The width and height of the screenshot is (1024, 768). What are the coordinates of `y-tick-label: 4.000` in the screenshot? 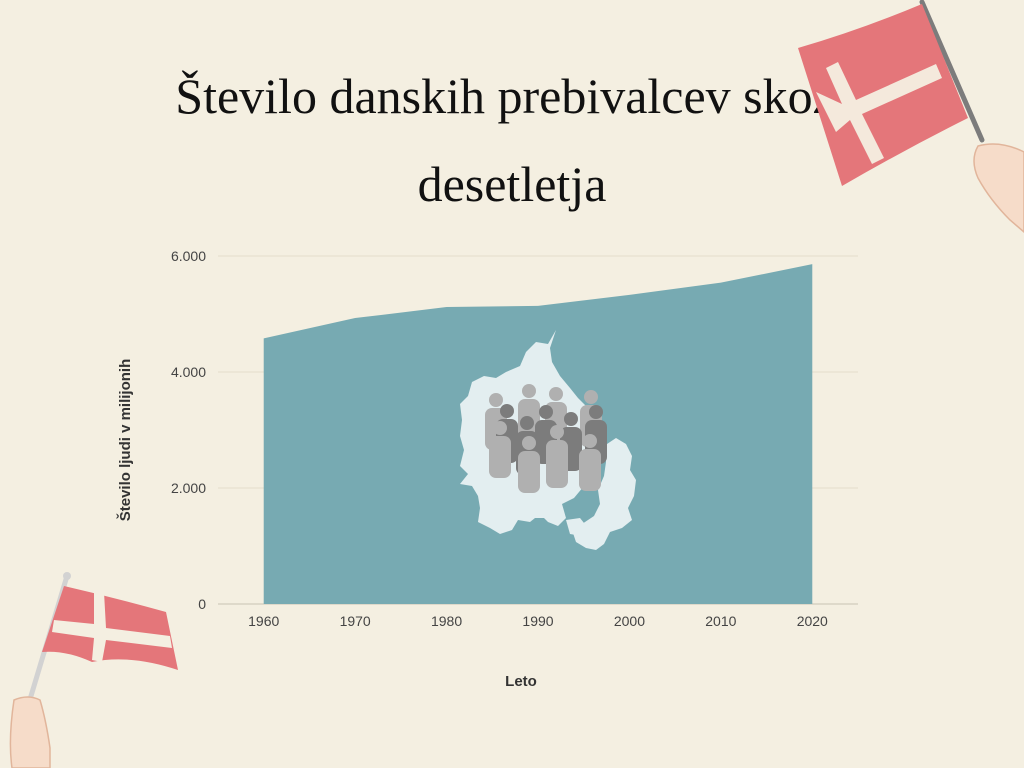 It's located at (188, 372).